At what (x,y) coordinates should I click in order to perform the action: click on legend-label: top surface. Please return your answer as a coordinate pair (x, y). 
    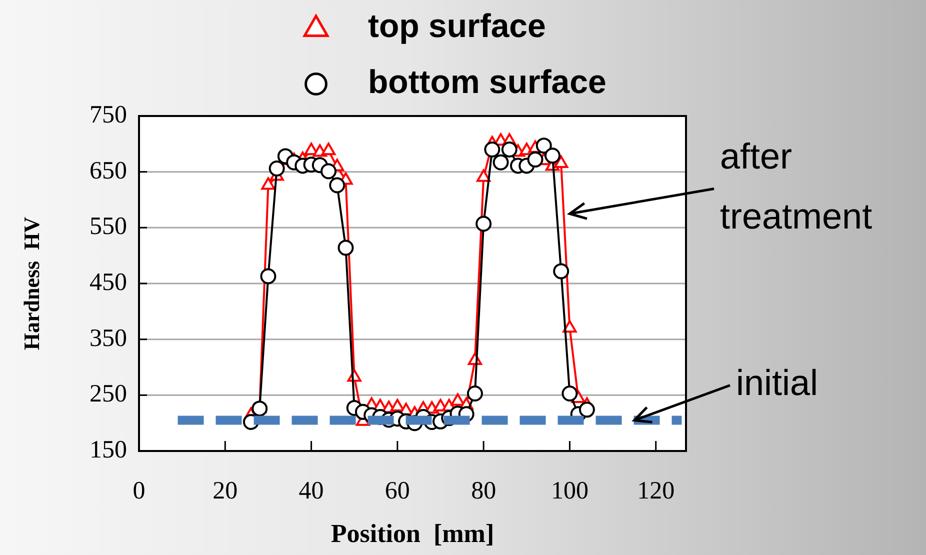
    Looking at the image, I should click on (457, 25).